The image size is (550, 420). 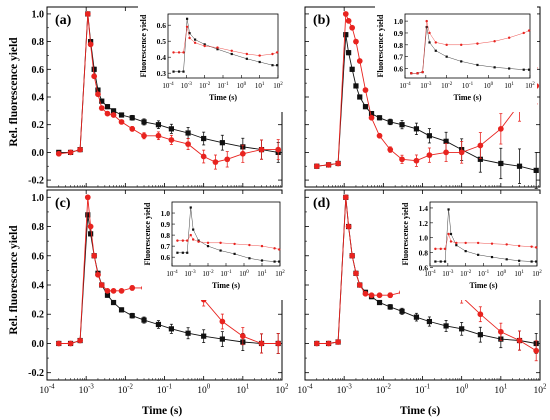 What do you see at coordinates (38, 315) in the screenshot?
I see `y-tick-label: 0.2` at bounding box center [38, 315].